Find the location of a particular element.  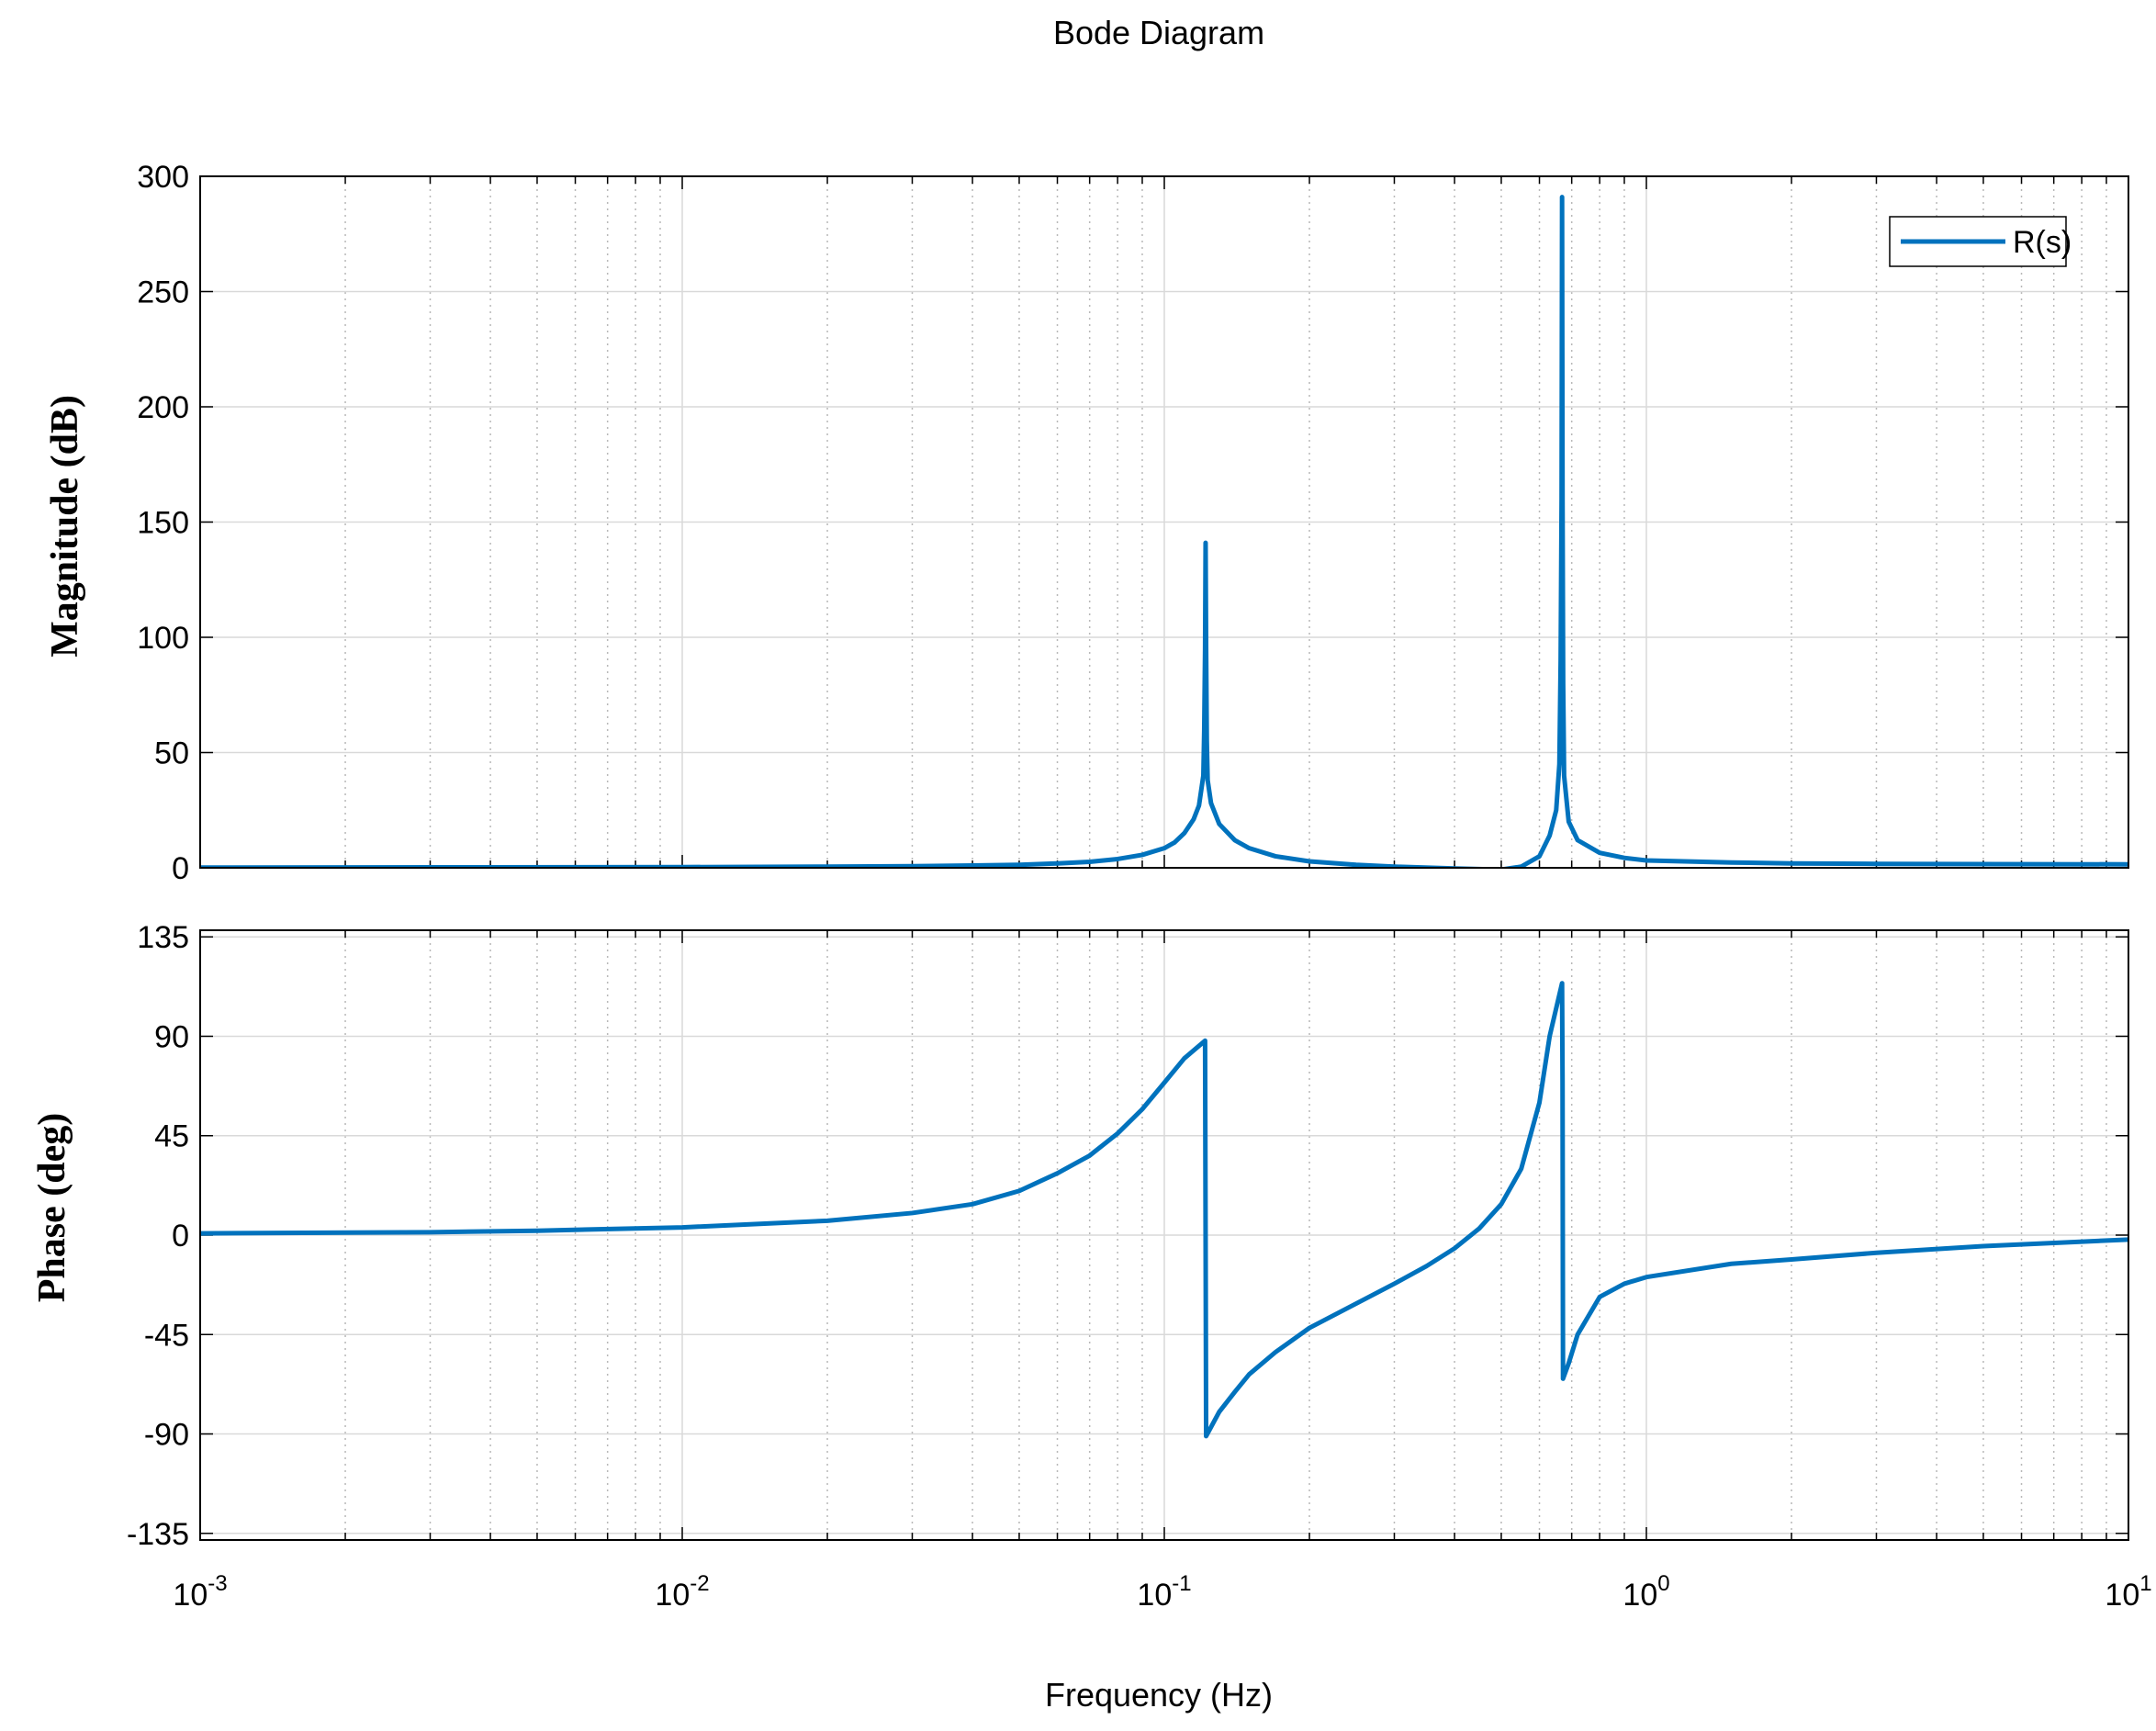

phase-y-tick-label: 45 is located at coordinates (172, 1136).